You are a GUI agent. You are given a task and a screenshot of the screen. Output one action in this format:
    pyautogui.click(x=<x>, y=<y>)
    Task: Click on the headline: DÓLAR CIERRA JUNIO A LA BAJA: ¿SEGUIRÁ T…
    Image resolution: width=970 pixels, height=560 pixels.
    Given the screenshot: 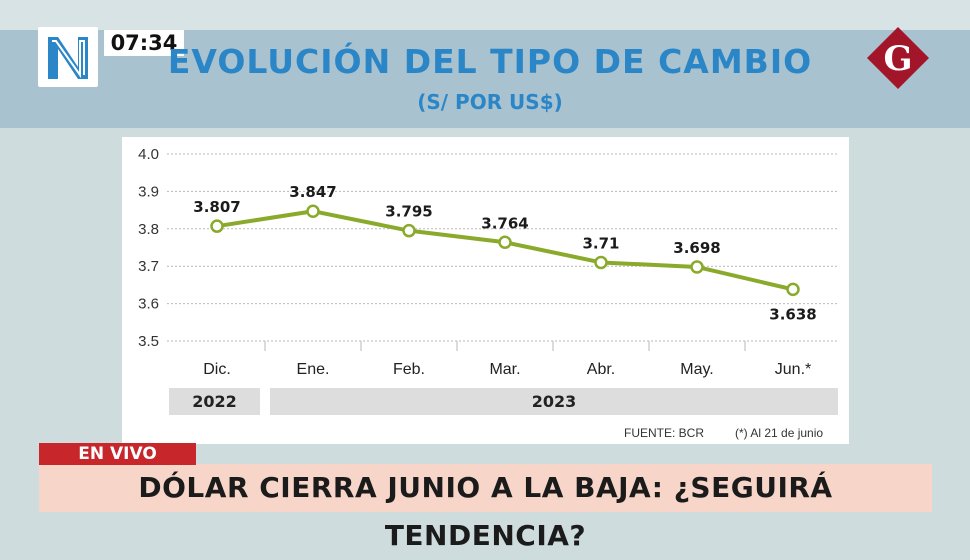 What is the action you would take?
    pyautogui.click(x=485, y=511)
    